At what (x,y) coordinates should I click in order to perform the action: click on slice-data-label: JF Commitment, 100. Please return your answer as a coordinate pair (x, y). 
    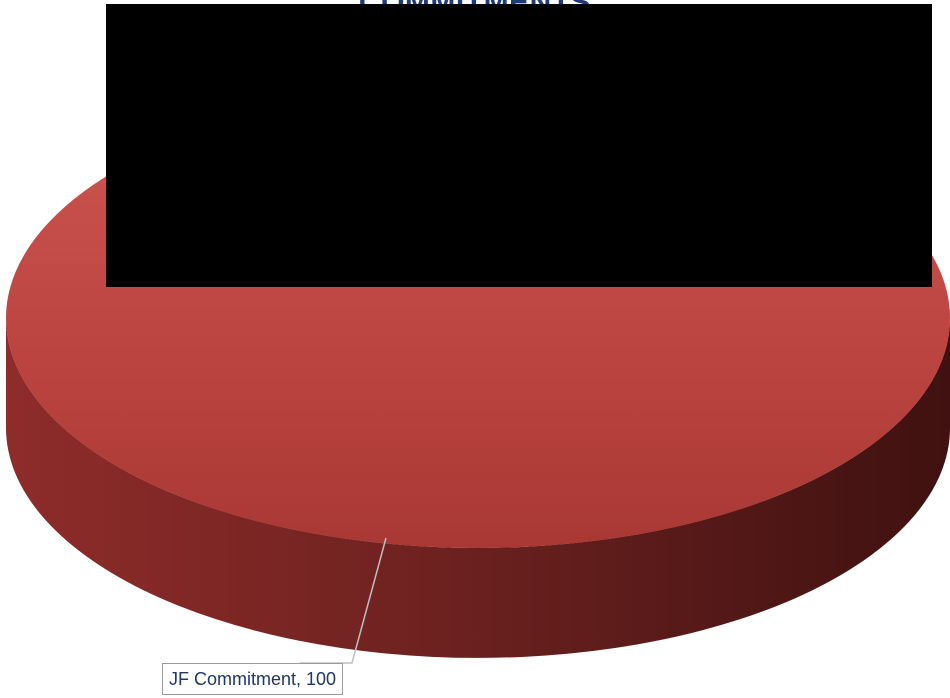
    Looking at the image, I should click on (253, 679).